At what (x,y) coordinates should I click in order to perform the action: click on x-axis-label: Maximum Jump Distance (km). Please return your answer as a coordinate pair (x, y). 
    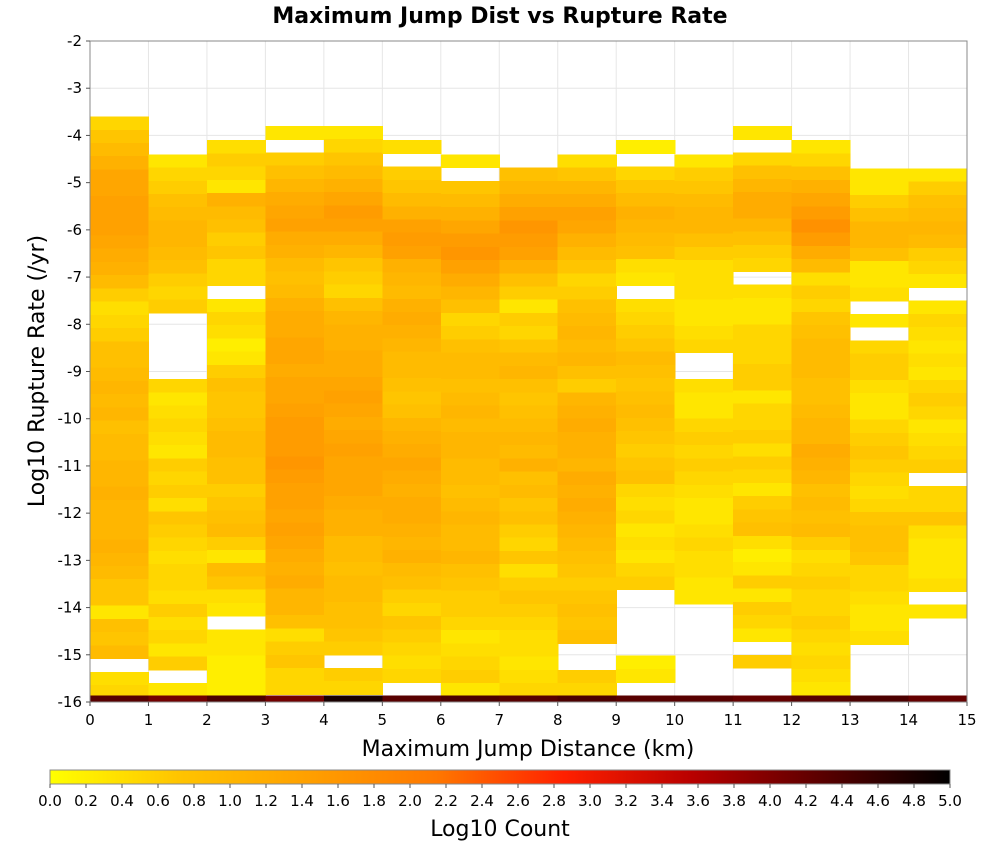
    Looking at the image, I should click on (528, 749).